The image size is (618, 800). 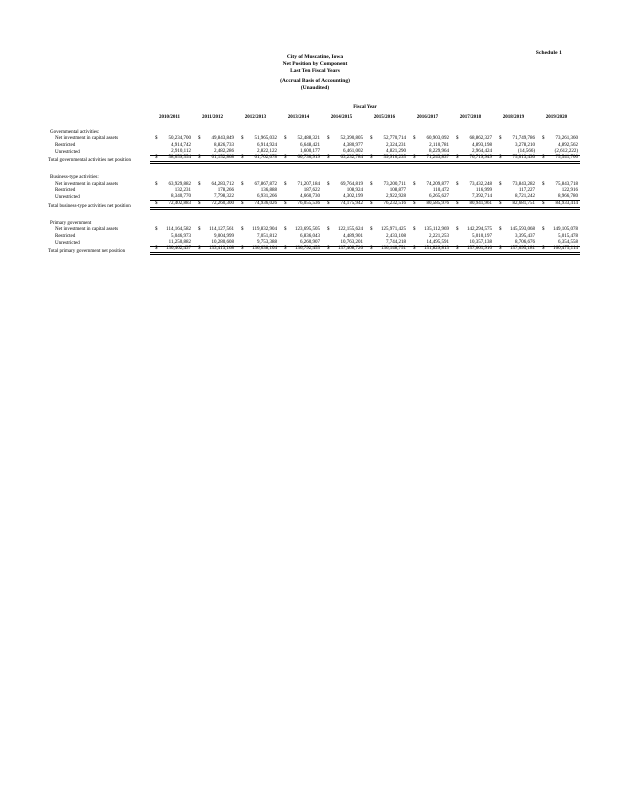 I want to click on amount-value: 114,164,582, so click(x=178, y=229).